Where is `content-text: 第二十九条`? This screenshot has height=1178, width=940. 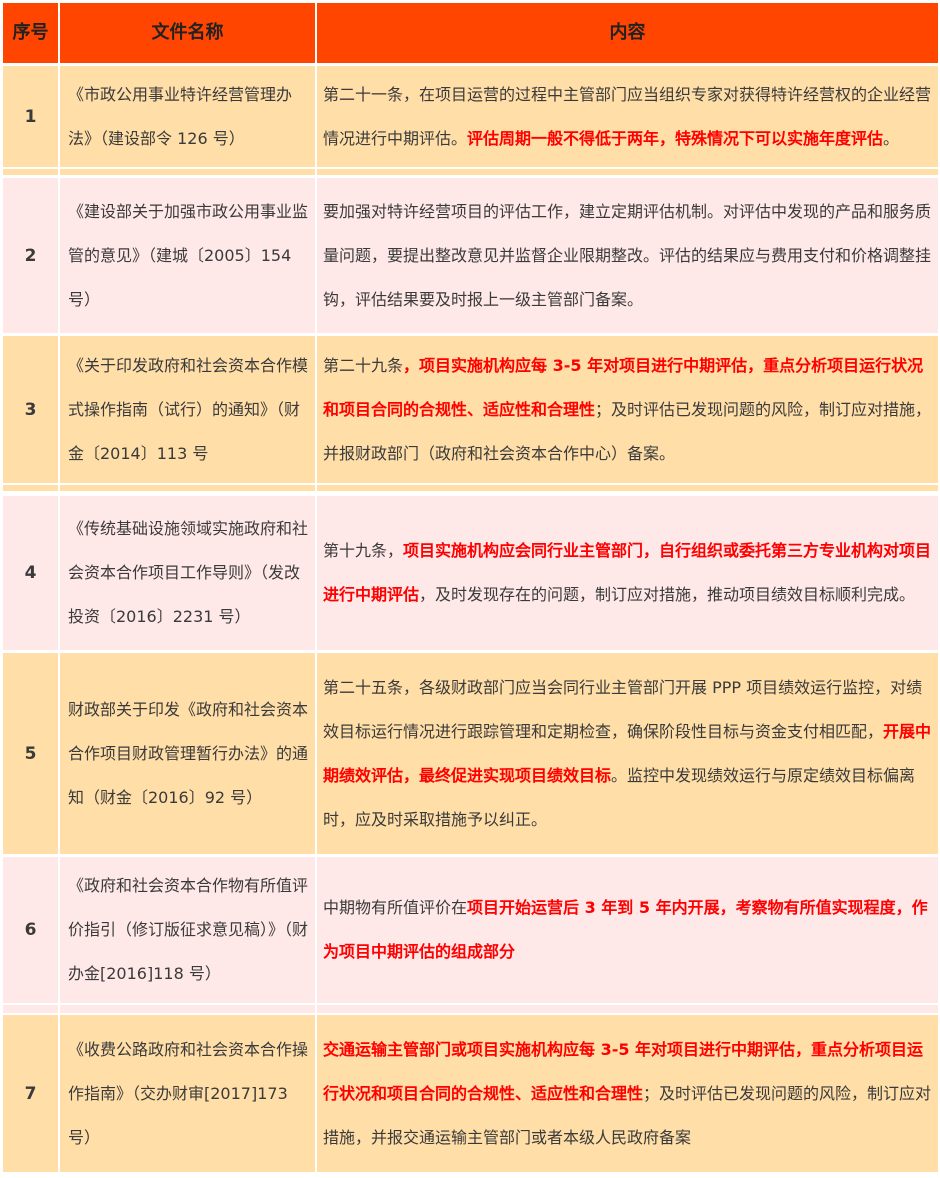 content-text: 第二十九条 is located at coordinates (363, 365).